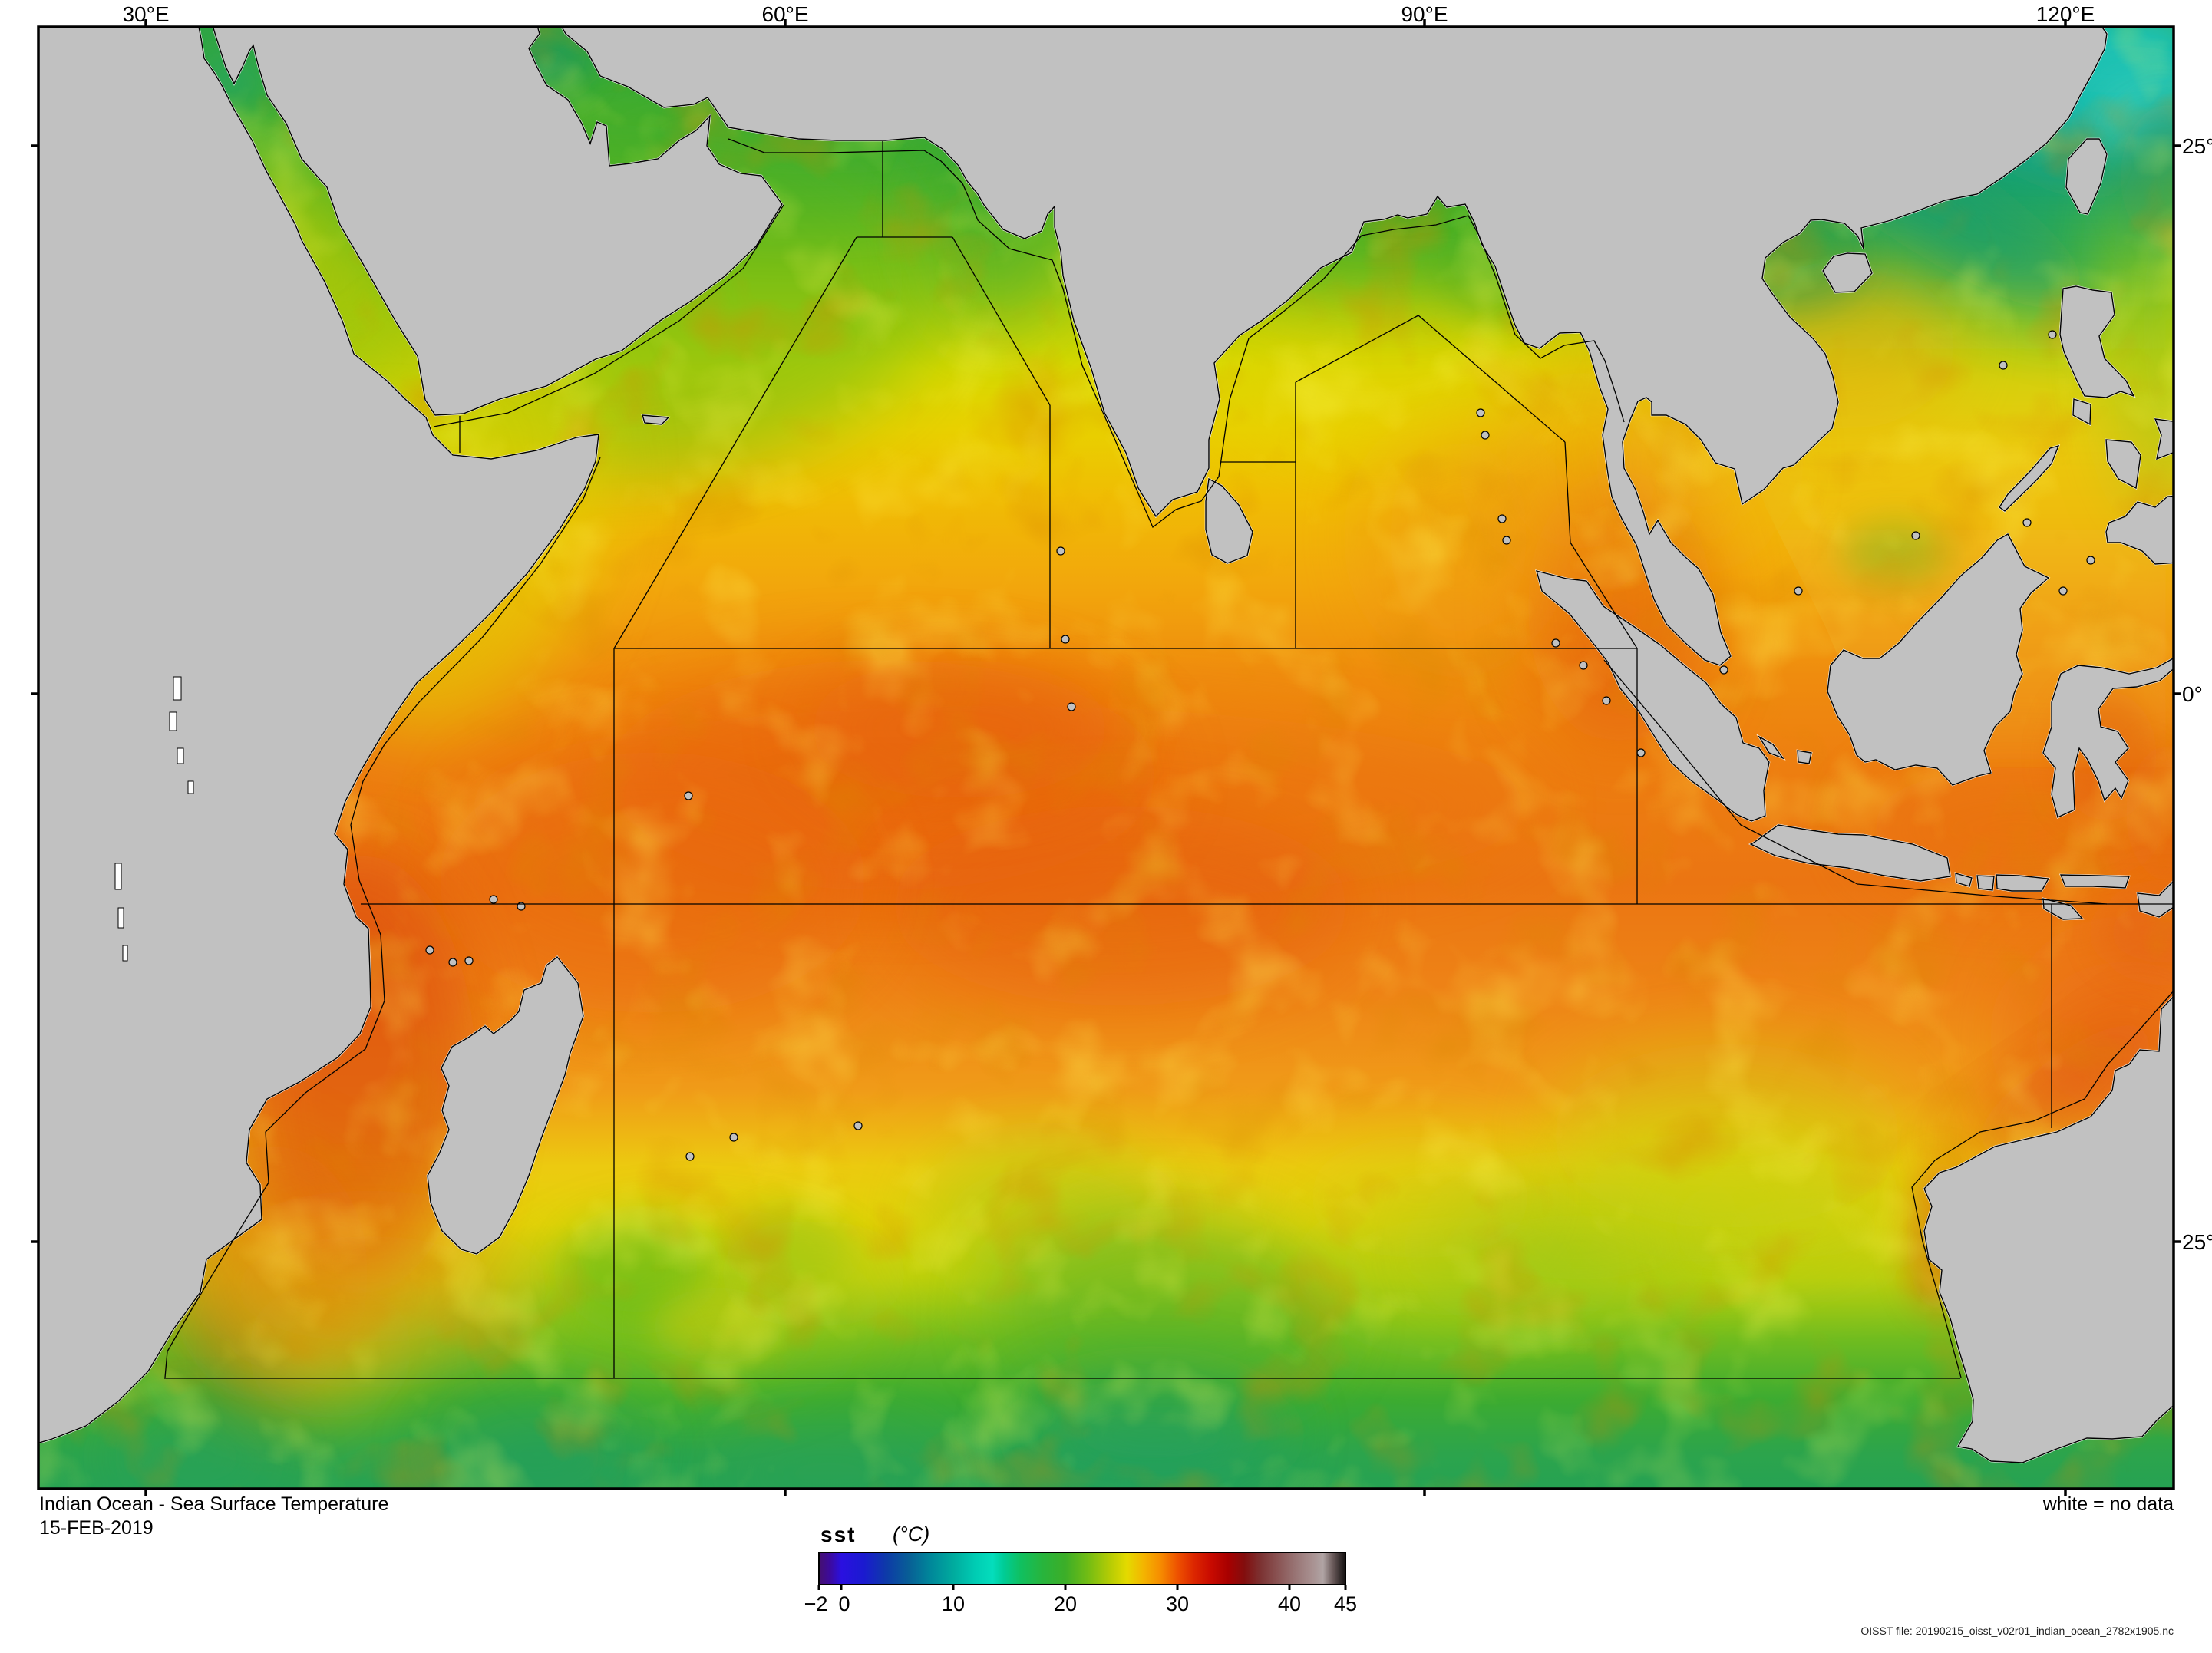 The width and height of the screenshot is (2212, 1653). I want to click on svg-text: 15-FEB-2019, so click(96, 1528).